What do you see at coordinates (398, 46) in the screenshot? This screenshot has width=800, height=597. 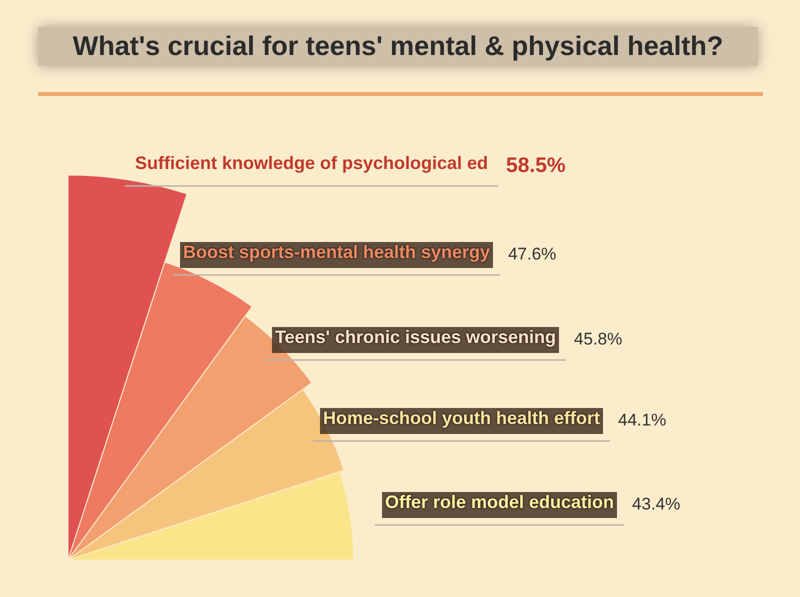 I see `text: What's crucial for teens' mental & physical health?` at bounding box center [398, 46].